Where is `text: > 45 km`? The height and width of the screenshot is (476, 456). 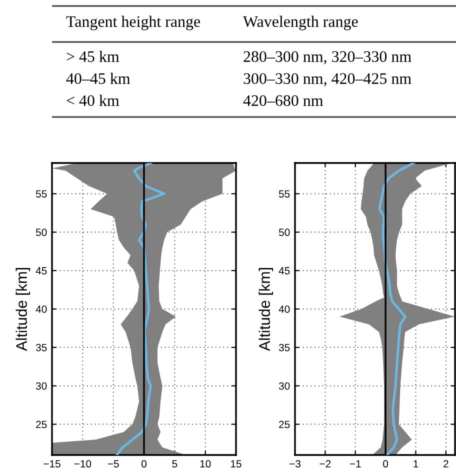 text: > 45 km is located at coordinates (93, 56).